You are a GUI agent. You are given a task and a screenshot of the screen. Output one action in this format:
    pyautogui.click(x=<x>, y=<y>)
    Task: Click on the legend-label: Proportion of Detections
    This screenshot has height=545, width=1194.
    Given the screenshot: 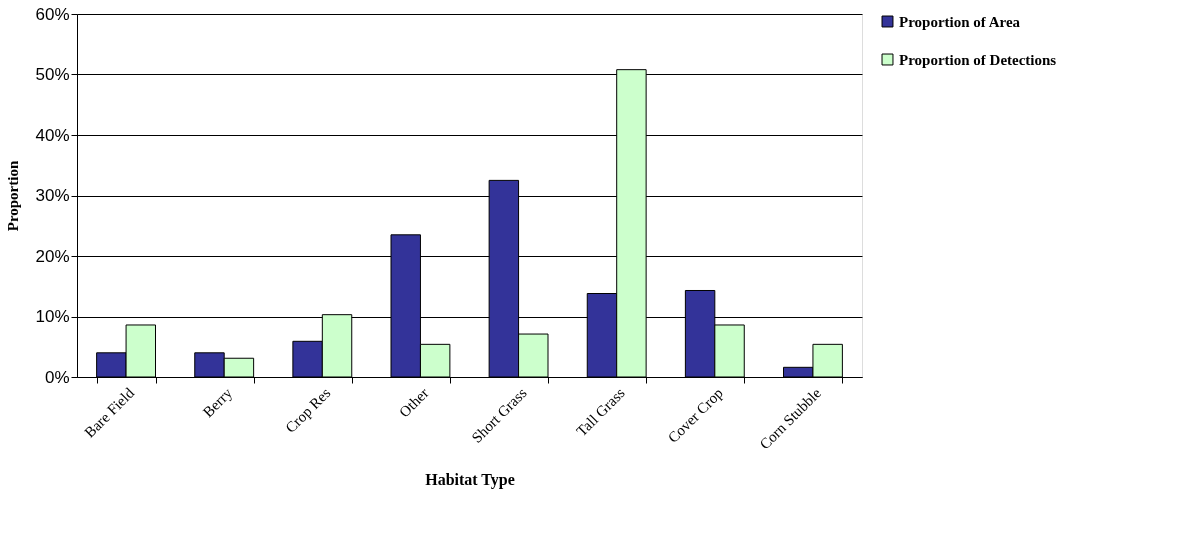 What is the action you would take?
    pyautogui.click(x=978, y=59)
    